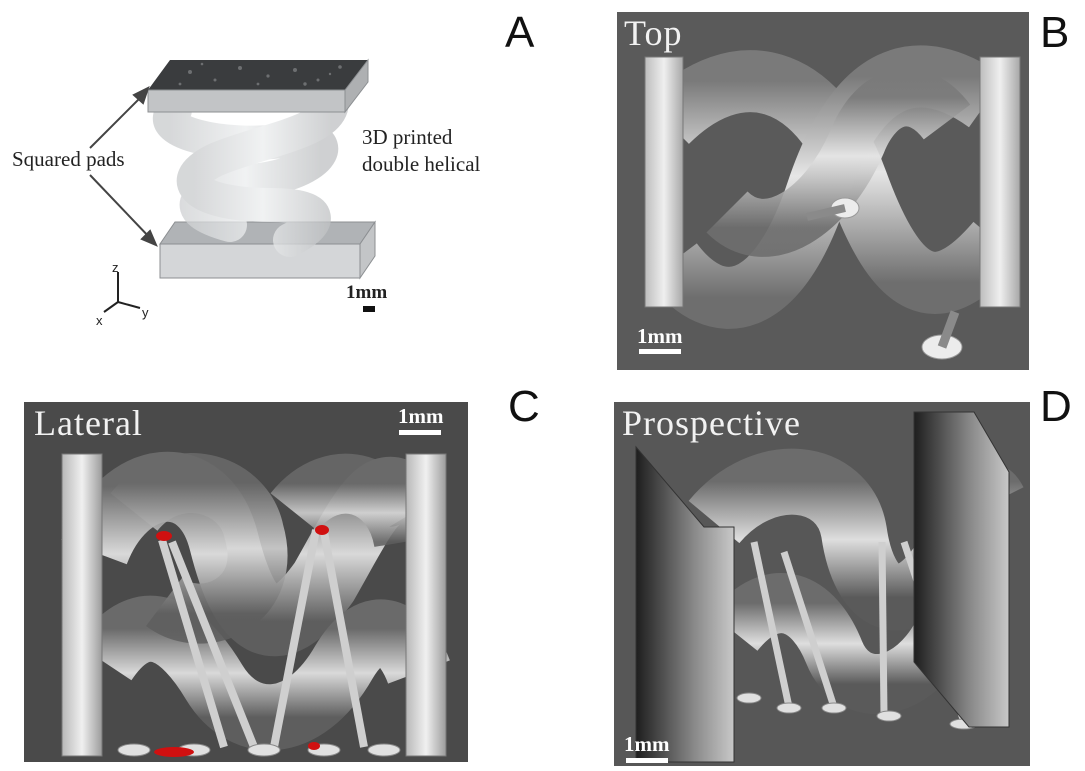 Image resolution: width=1085 pixels, height=771 pixels. Describe the element at coordinates (369, 309) in the screenshot. I see `scale-bar-a` at that location.